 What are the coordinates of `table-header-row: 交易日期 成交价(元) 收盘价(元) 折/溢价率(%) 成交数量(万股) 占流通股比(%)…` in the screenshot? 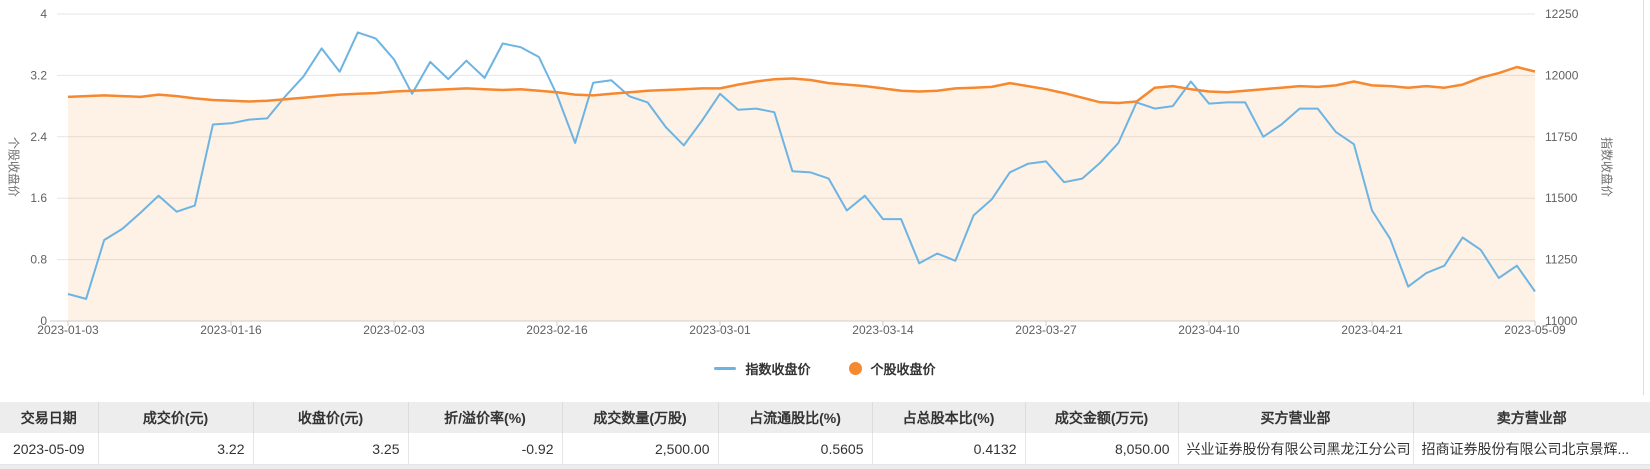 It's located at (825, 417).